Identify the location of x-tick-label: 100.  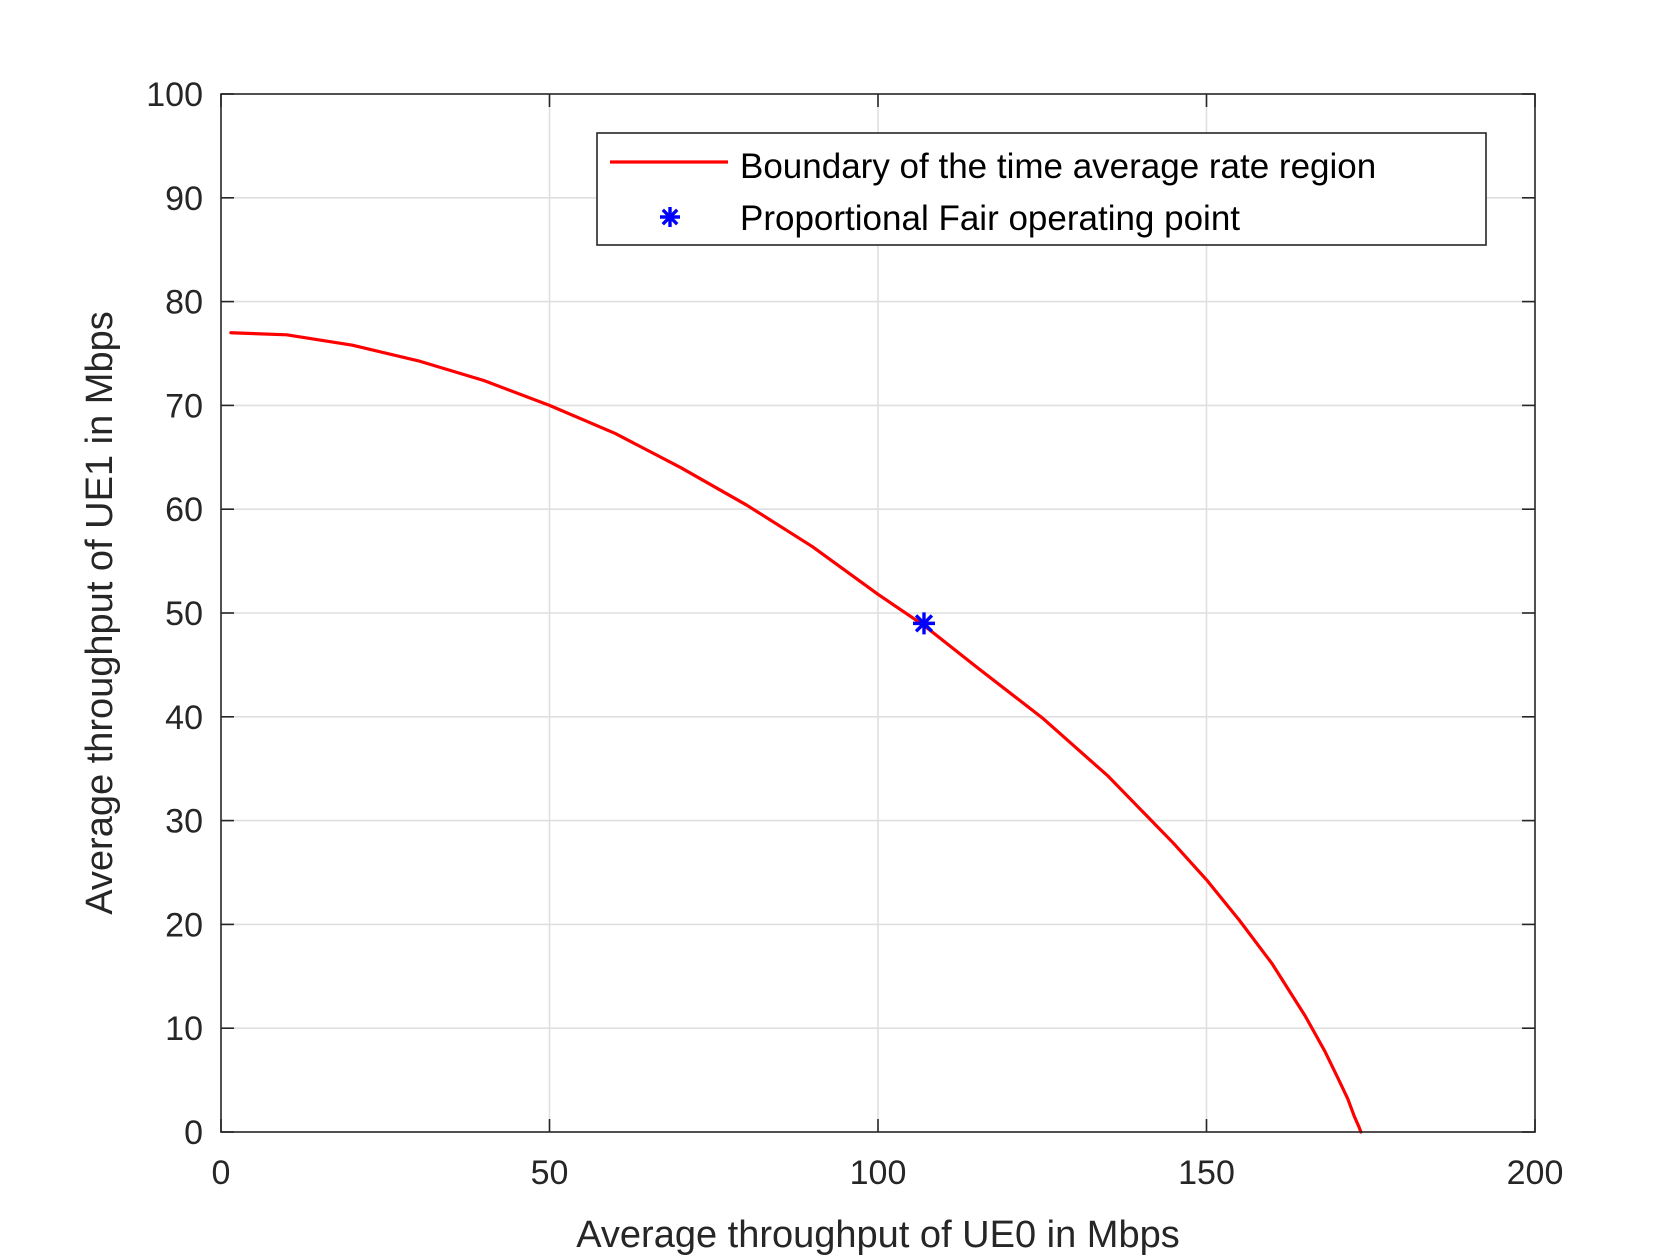
(878, 1173).